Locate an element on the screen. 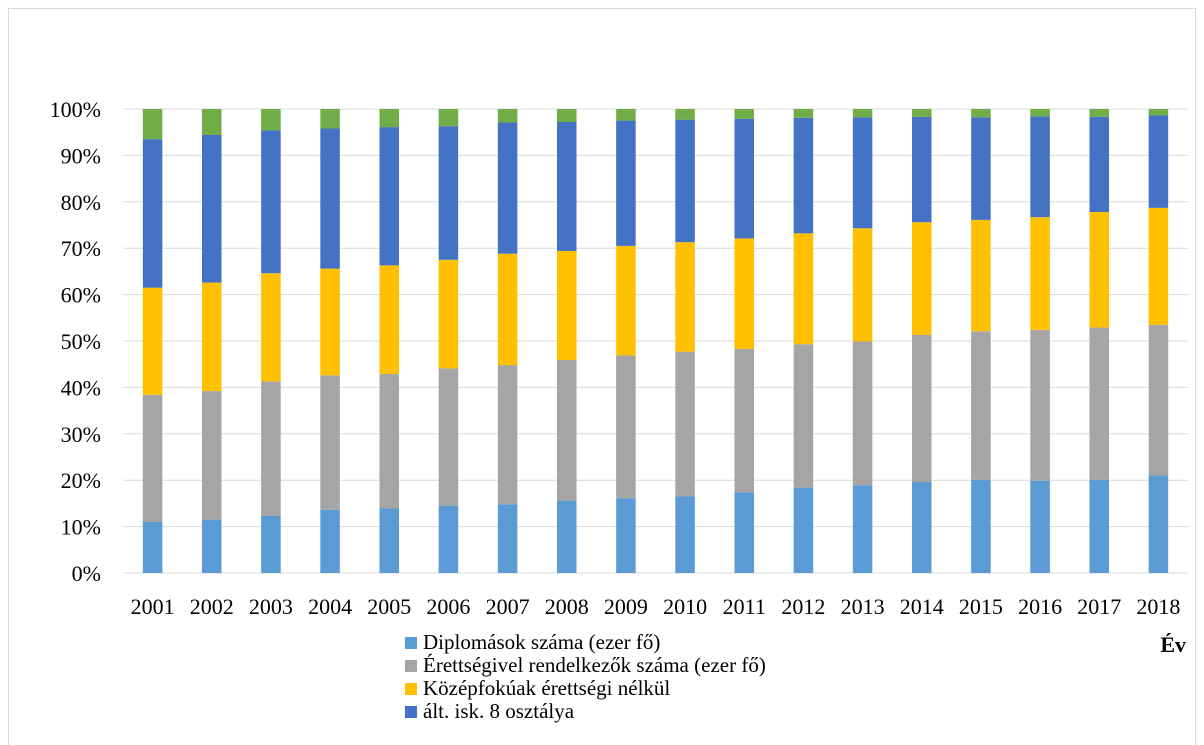 The height and width of the screenshot is (745, 1204). legend-item: Érettségivel rendelkezők száma (ezer fő) is located at coordinates (585, 665).